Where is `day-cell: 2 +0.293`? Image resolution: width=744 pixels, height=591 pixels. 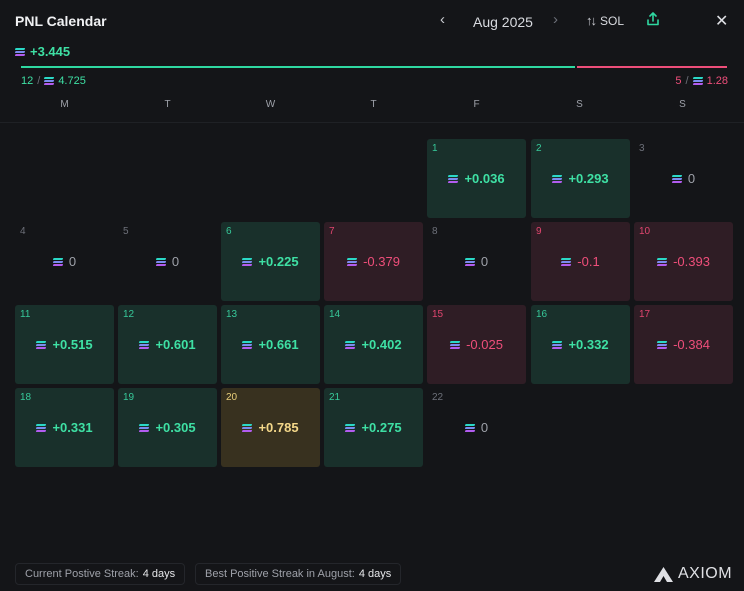 day-cell: 2 +0.293 is located at coordinates (580, 178).